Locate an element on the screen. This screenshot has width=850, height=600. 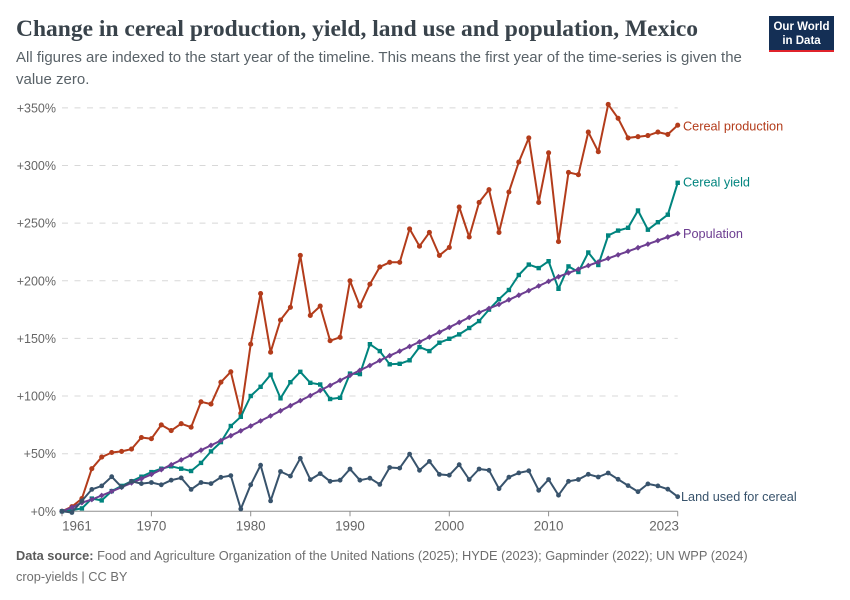
svg-text: Cereal production is located at coordinates (733, 127).